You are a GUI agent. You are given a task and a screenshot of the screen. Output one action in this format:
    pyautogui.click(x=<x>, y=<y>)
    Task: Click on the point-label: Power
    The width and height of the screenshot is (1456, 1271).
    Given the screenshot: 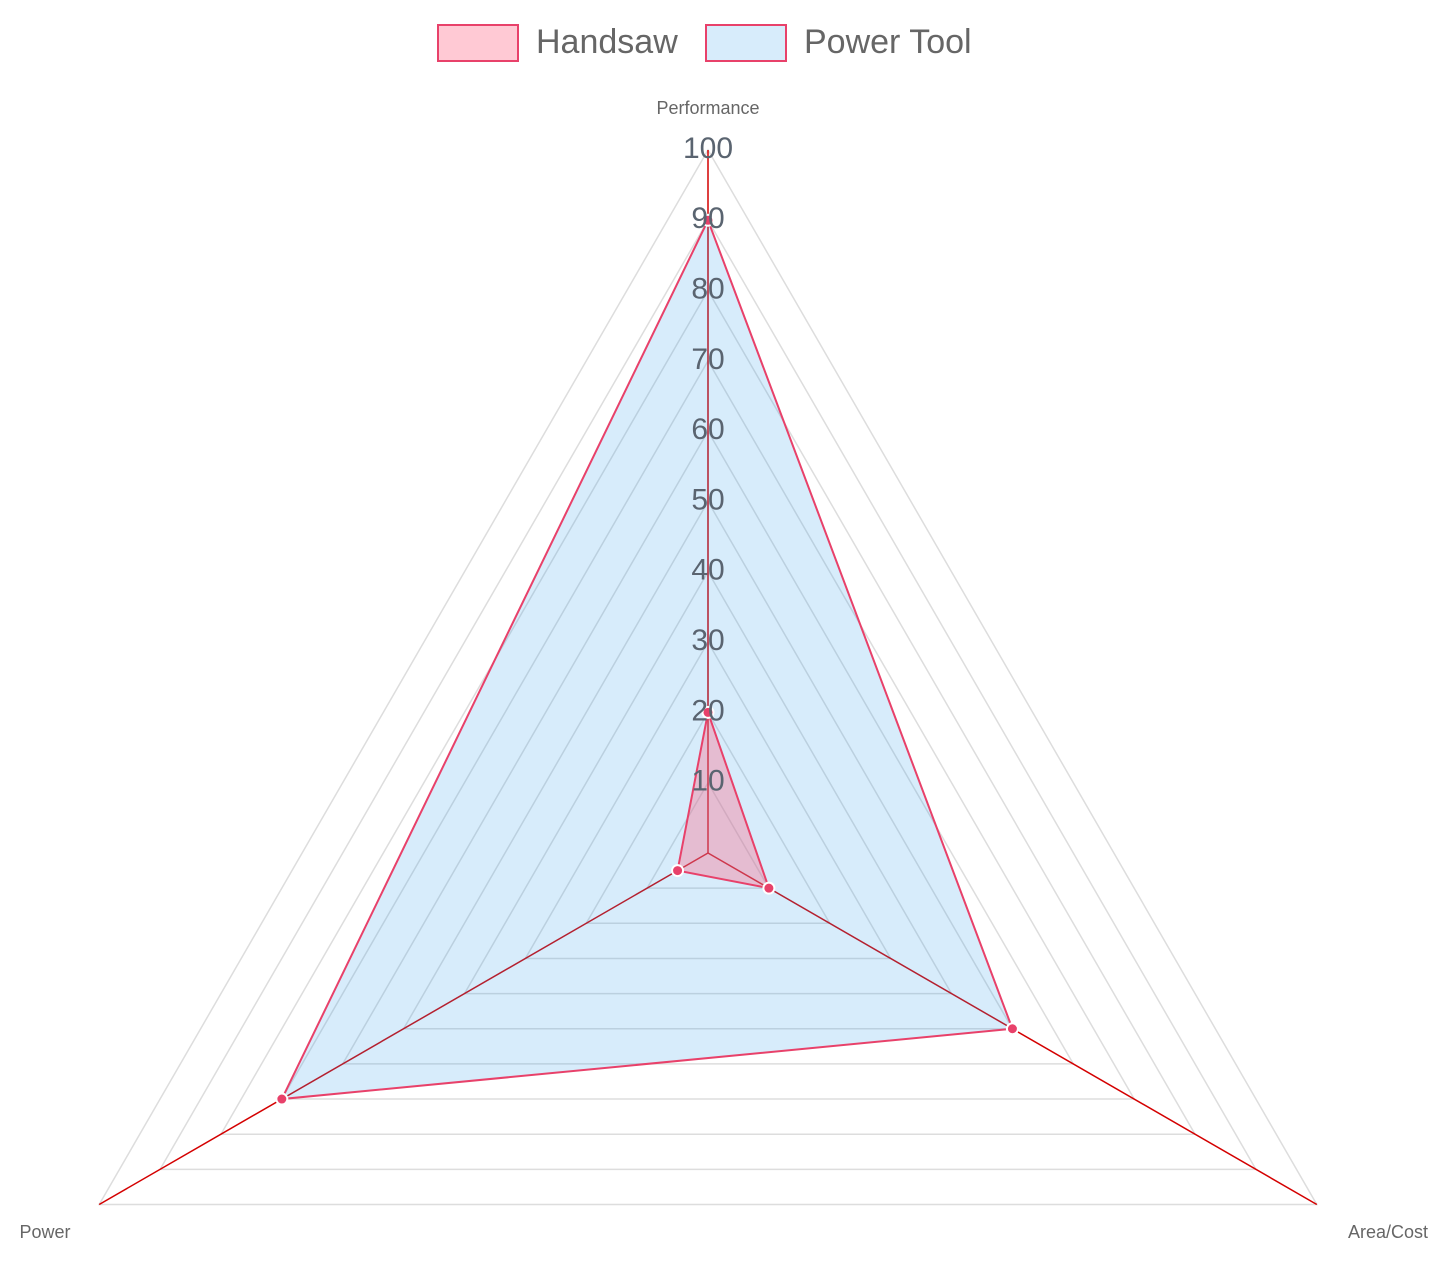 What is the action you would take?
    pyautogui.click(x=44, y=1232)
    